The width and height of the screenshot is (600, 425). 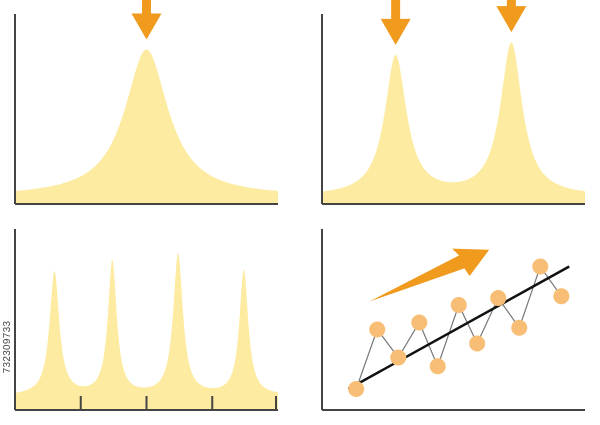 What do you see at coordinates (429, 275) in the screenshot?
I see `trend-arrow` at bounding box center [429, 275].